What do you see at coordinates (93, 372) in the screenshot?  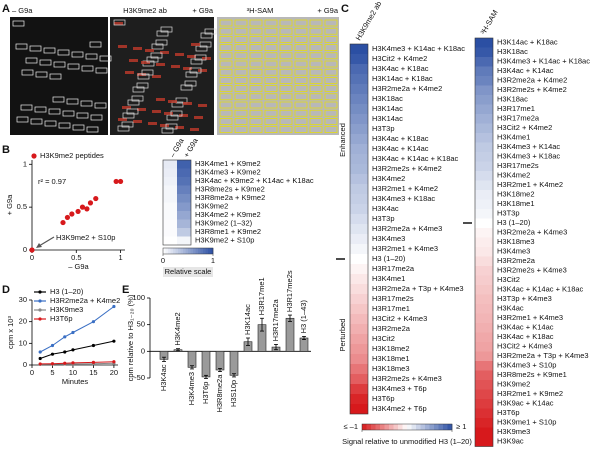 I see `x-tick-label: 15` at bounding box center [93, 372].